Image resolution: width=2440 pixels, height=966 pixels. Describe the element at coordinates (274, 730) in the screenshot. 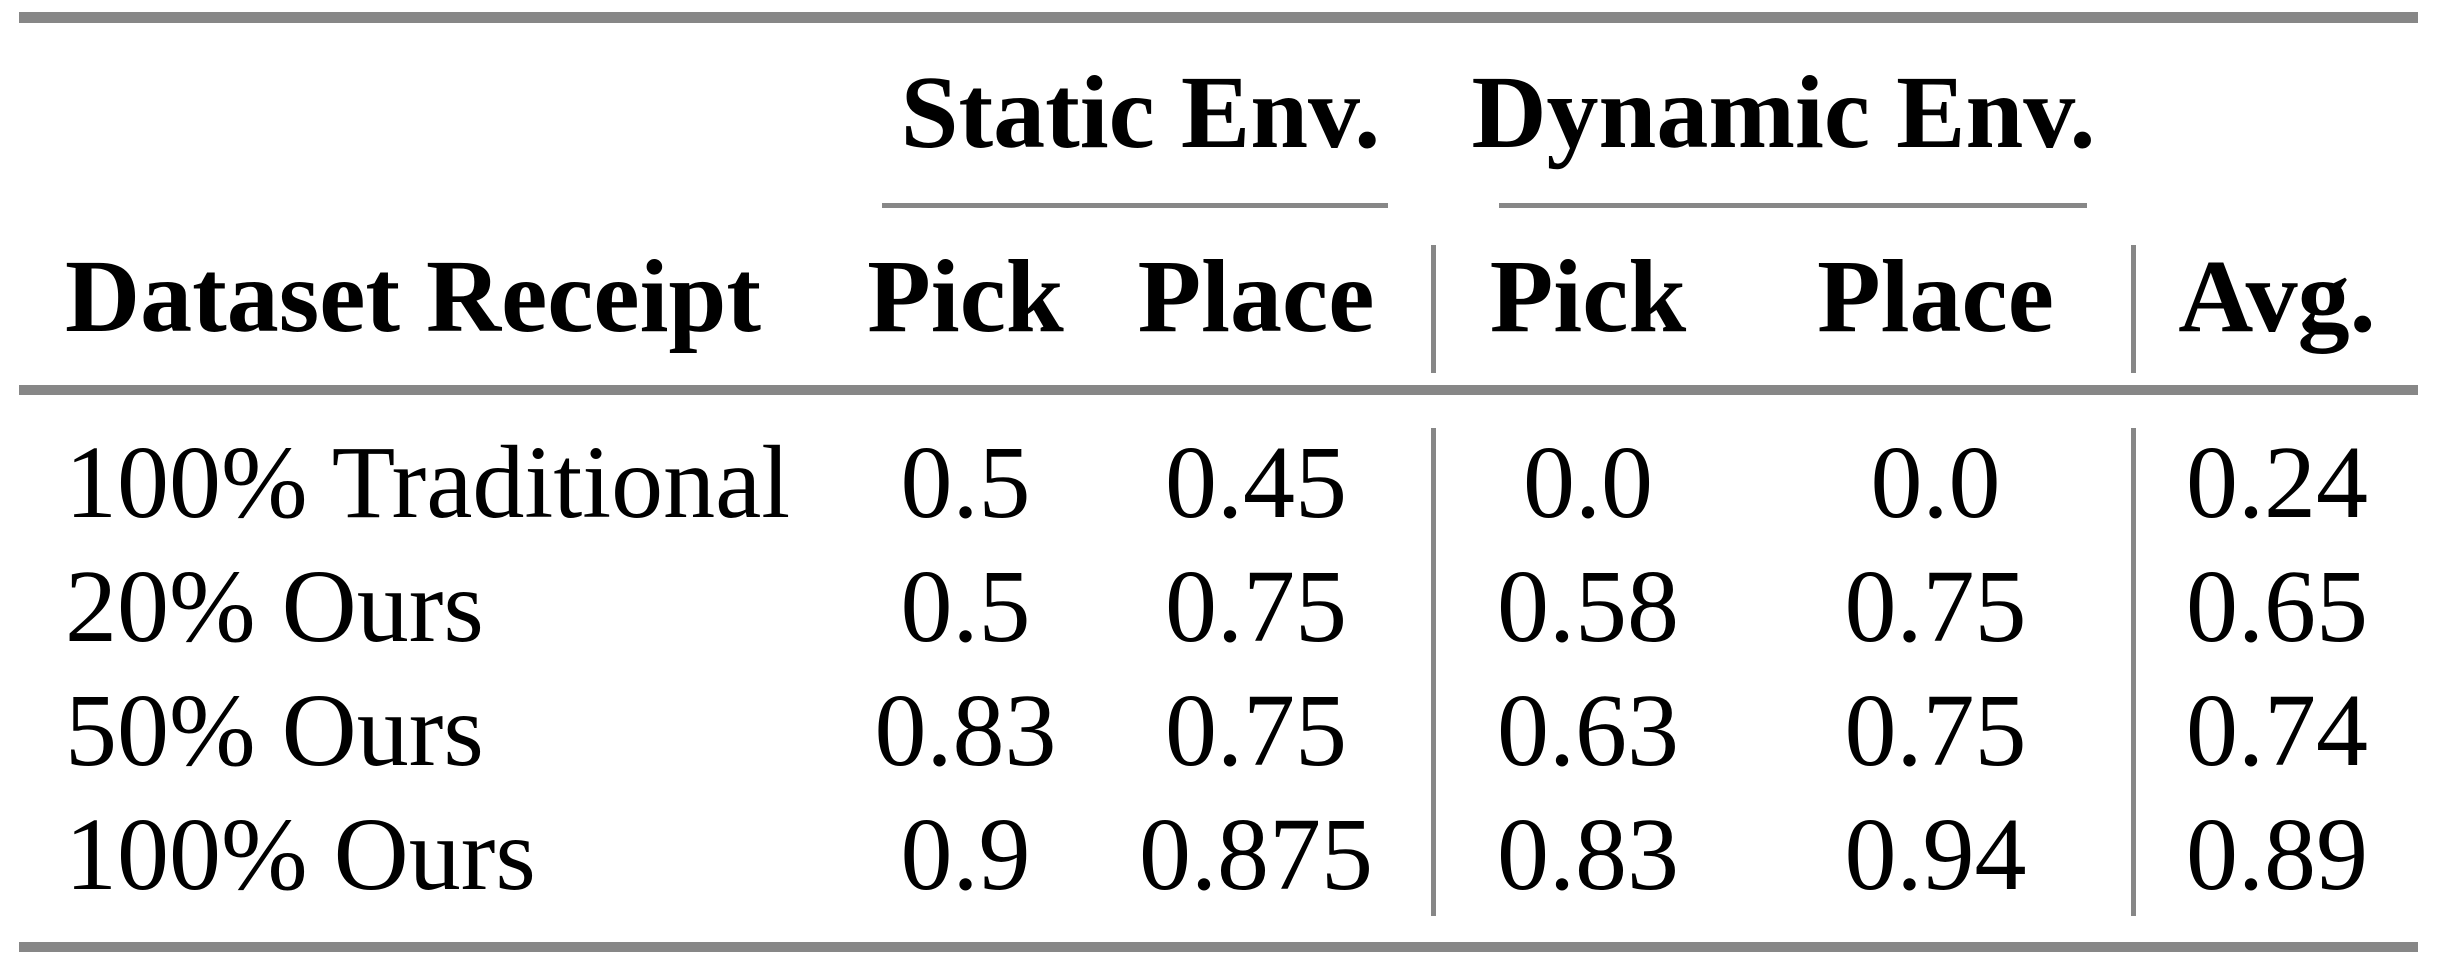

I see `row-label: 50% Ours` at that location.